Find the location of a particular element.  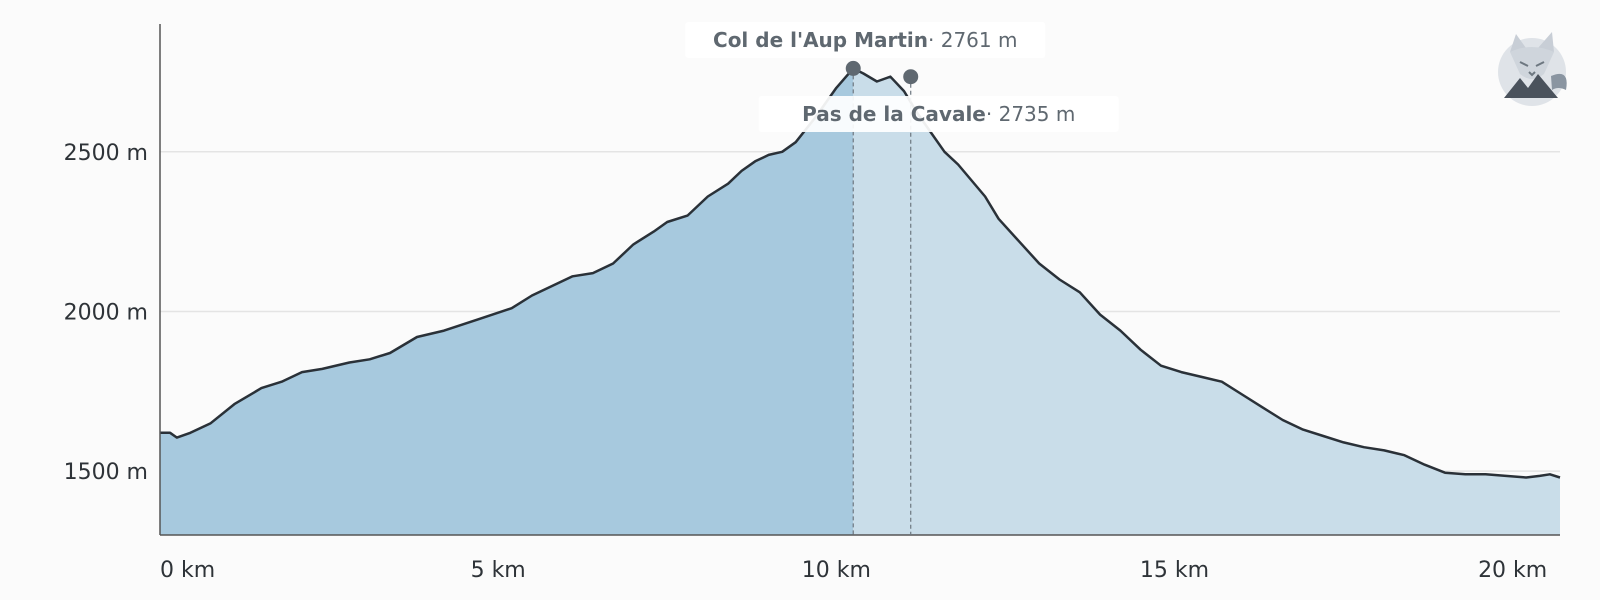

waypoint-label: Pas de la Cavale· 2735 m is located at coordinates (938, 114).